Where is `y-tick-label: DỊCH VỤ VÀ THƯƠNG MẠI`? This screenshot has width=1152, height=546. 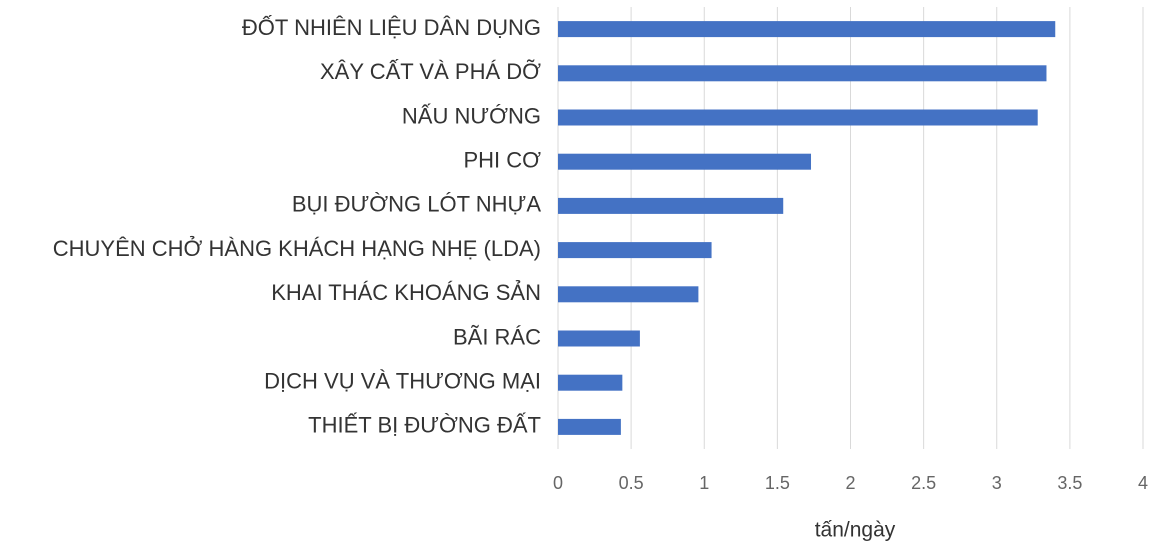 y-tick-label: DỊCH VỤ VÀ THƯƠNG MẠI is located at coordinates (402, 381).